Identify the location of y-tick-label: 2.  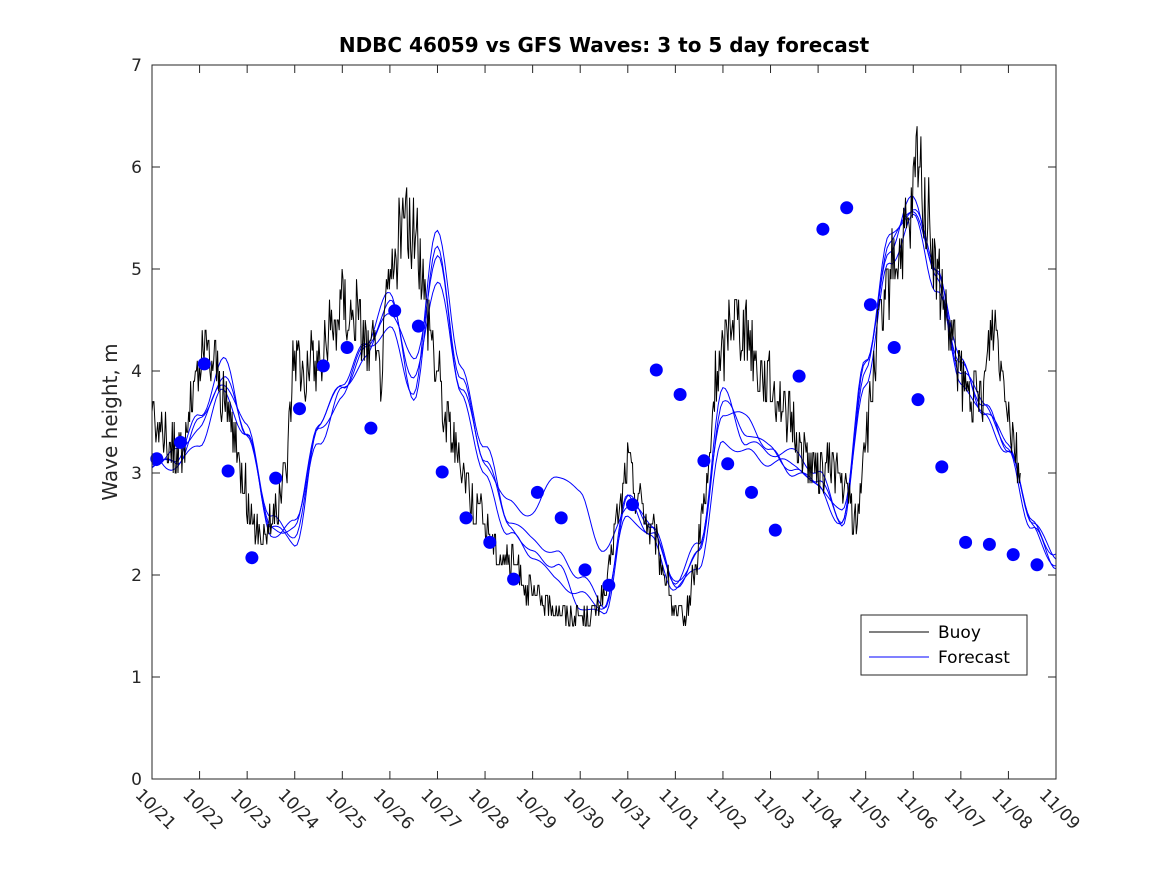
(136, 576).